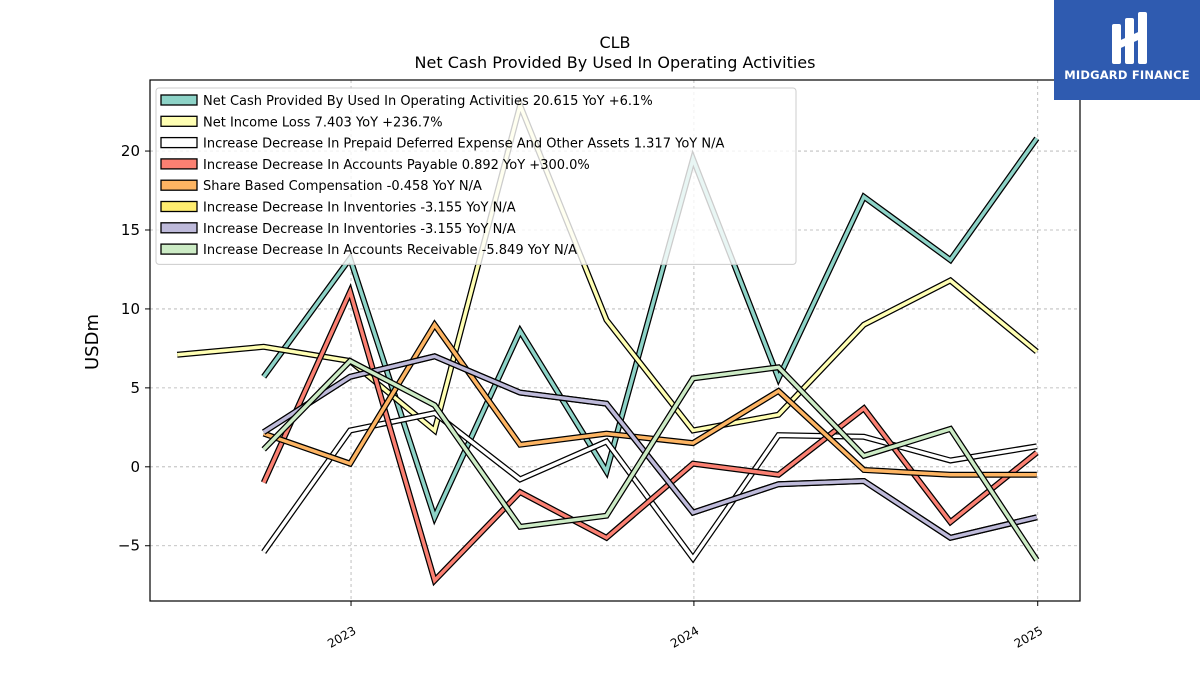 The image size is (1200, 675). What do you see at coordinates (684, 636) in the screenshot?
I see `x-tick-label: 2024` at bounding box center [684, 636].